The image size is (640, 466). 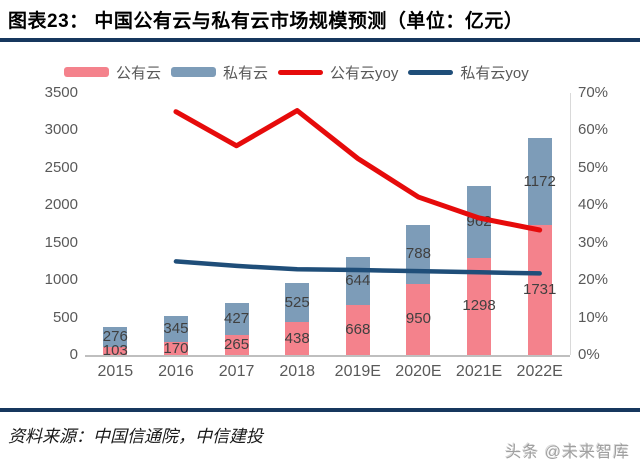 I want to click on right-axis-tick-label: 0%, so click(x=589, y=354).